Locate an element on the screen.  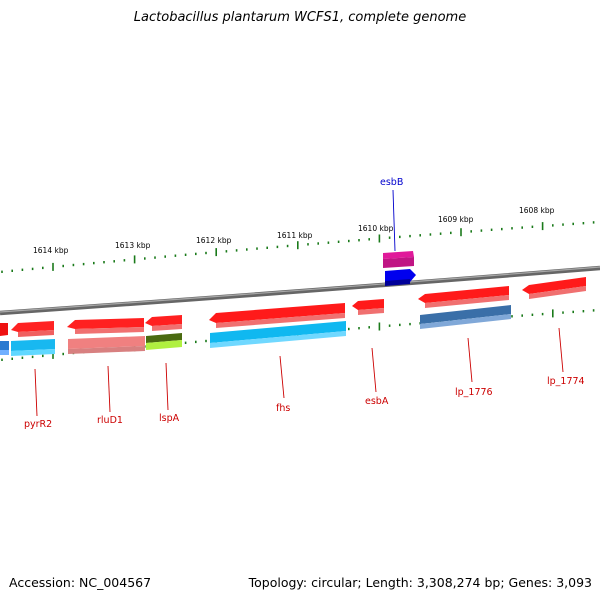
scale-label: 1613 kbp is located at coordinates (133, 245).